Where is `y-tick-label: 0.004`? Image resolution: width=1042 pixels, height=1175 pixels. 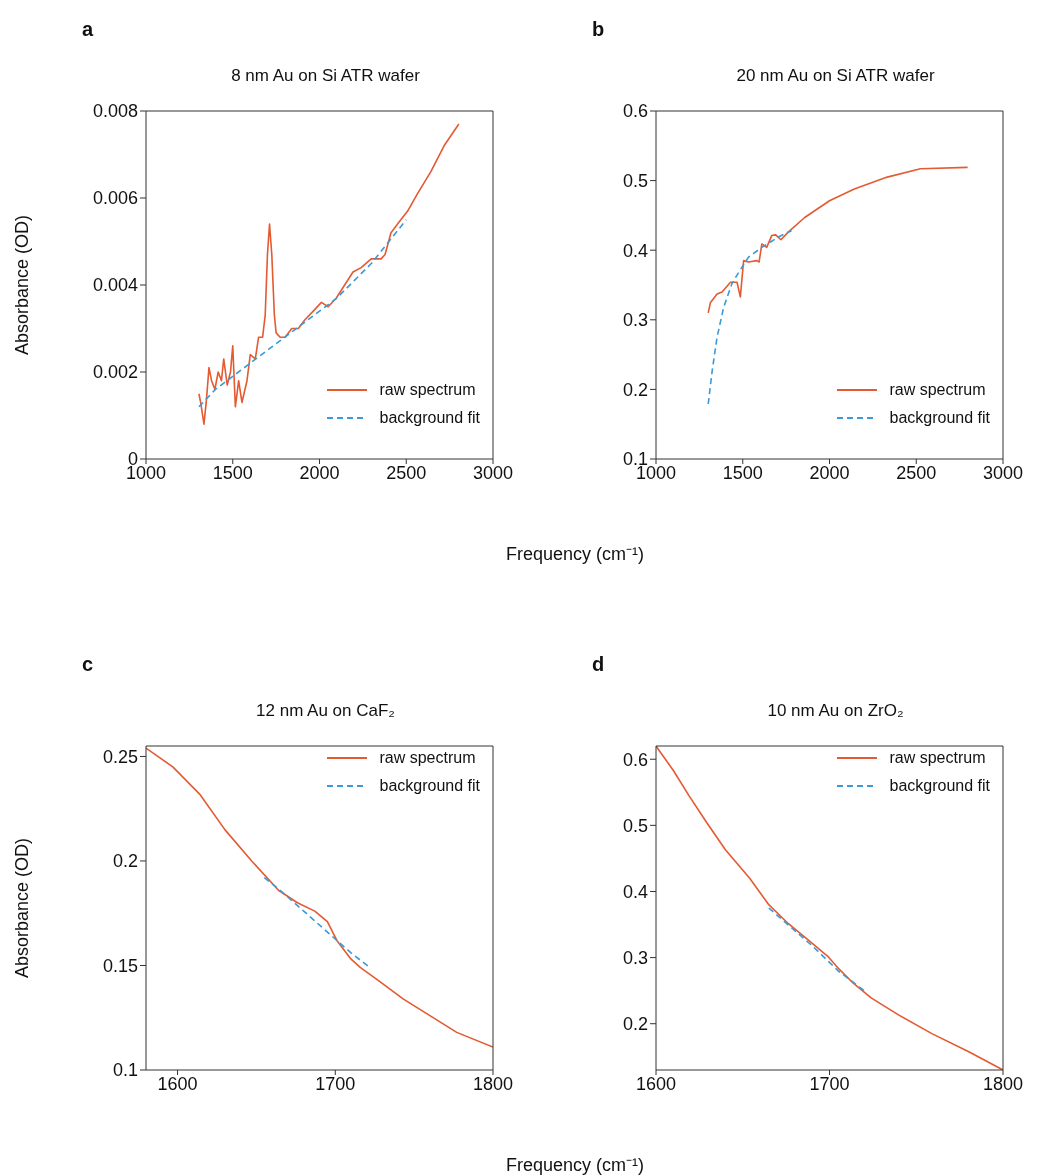
y-tick-label: 0.004 is located at coordinates (115, 285).